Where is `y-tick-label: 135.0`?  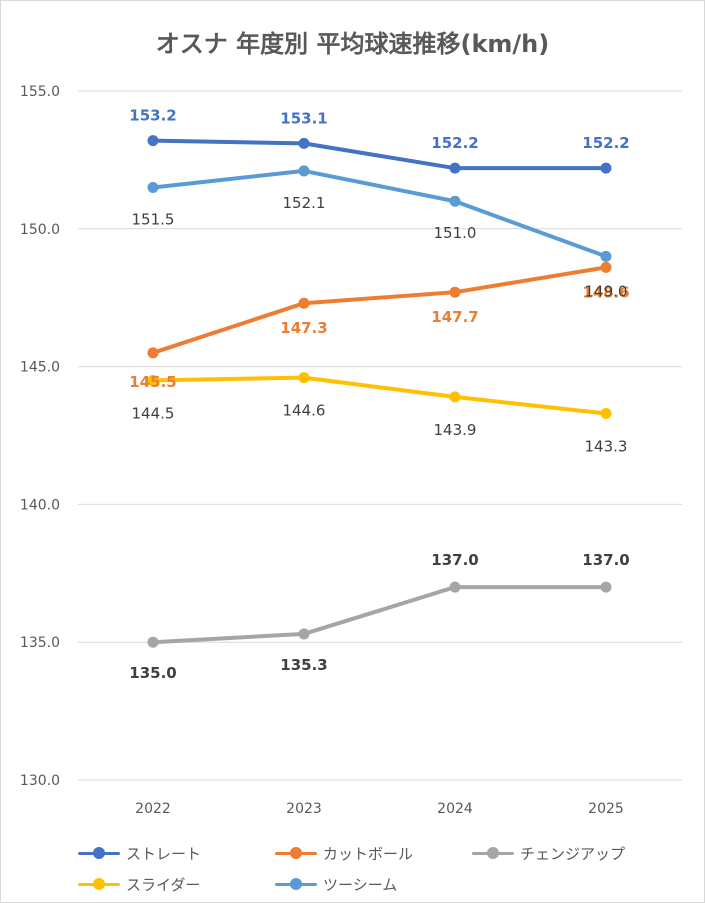
y-tick-label: 135.0 is located at coordinates (40, 643).